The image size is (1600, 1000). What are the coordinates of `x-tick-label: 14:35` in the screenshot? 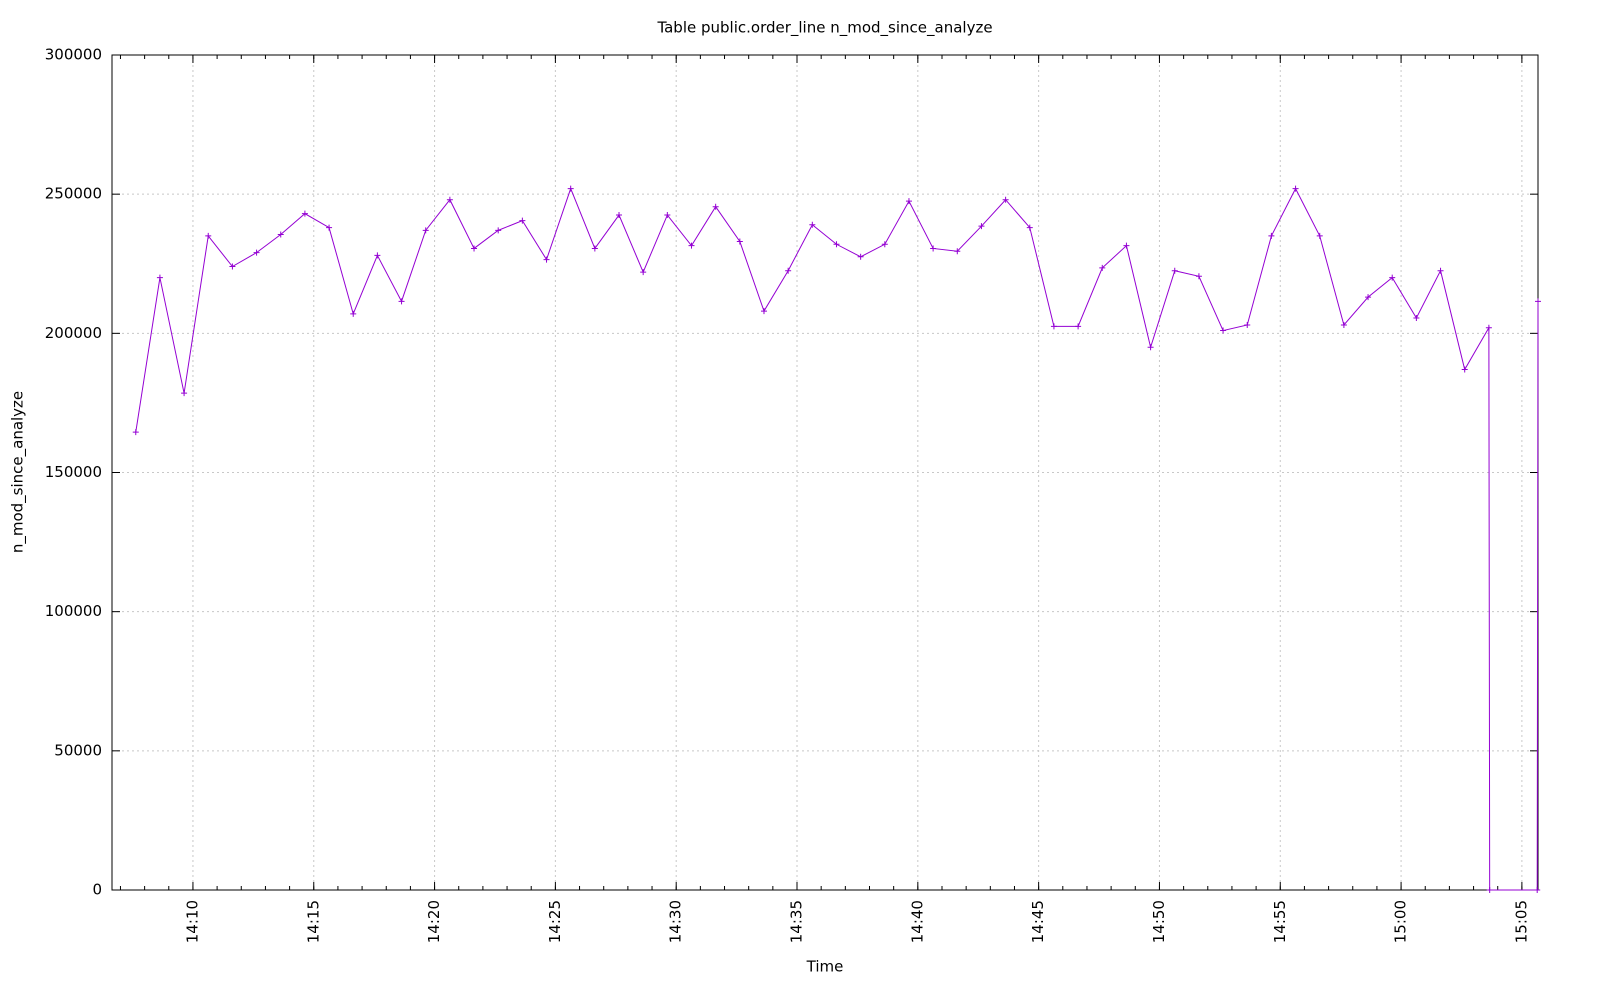 It's located at (797, 921).